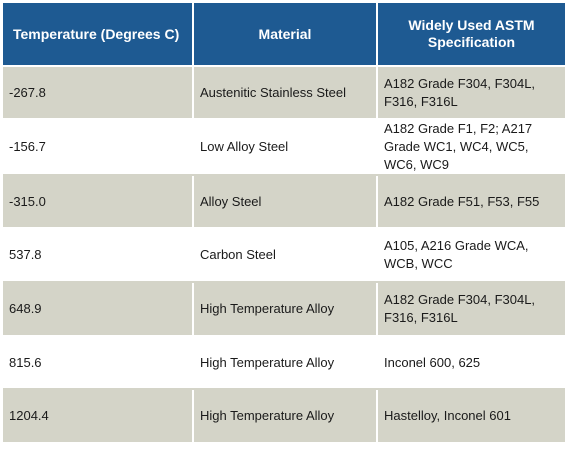 The image size is (570, 451). Describe the element at coordinates (471, 255) in the screenshot. I see `specification-cell: A105, A216 Grade WCA, WCB, WCC` at that location.